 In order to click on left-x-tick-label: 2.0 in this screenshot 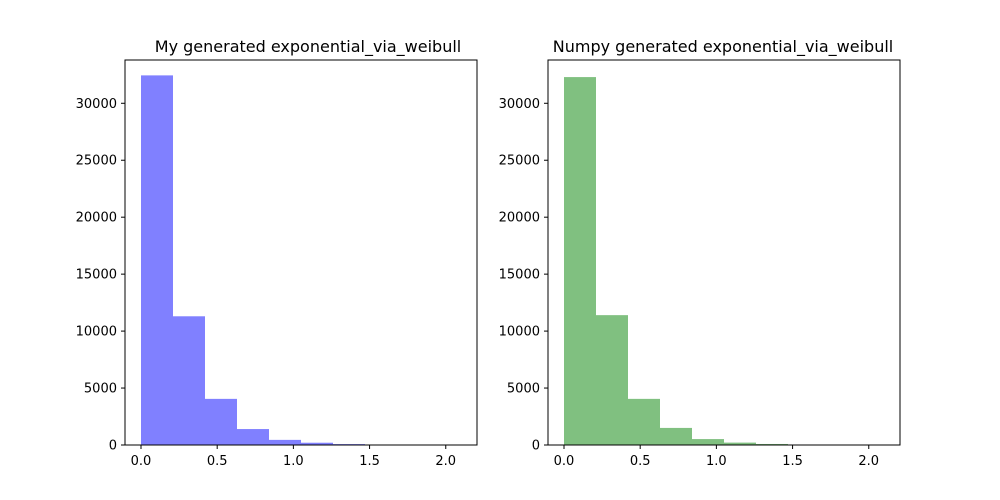, I will do `click(445, 461)`.